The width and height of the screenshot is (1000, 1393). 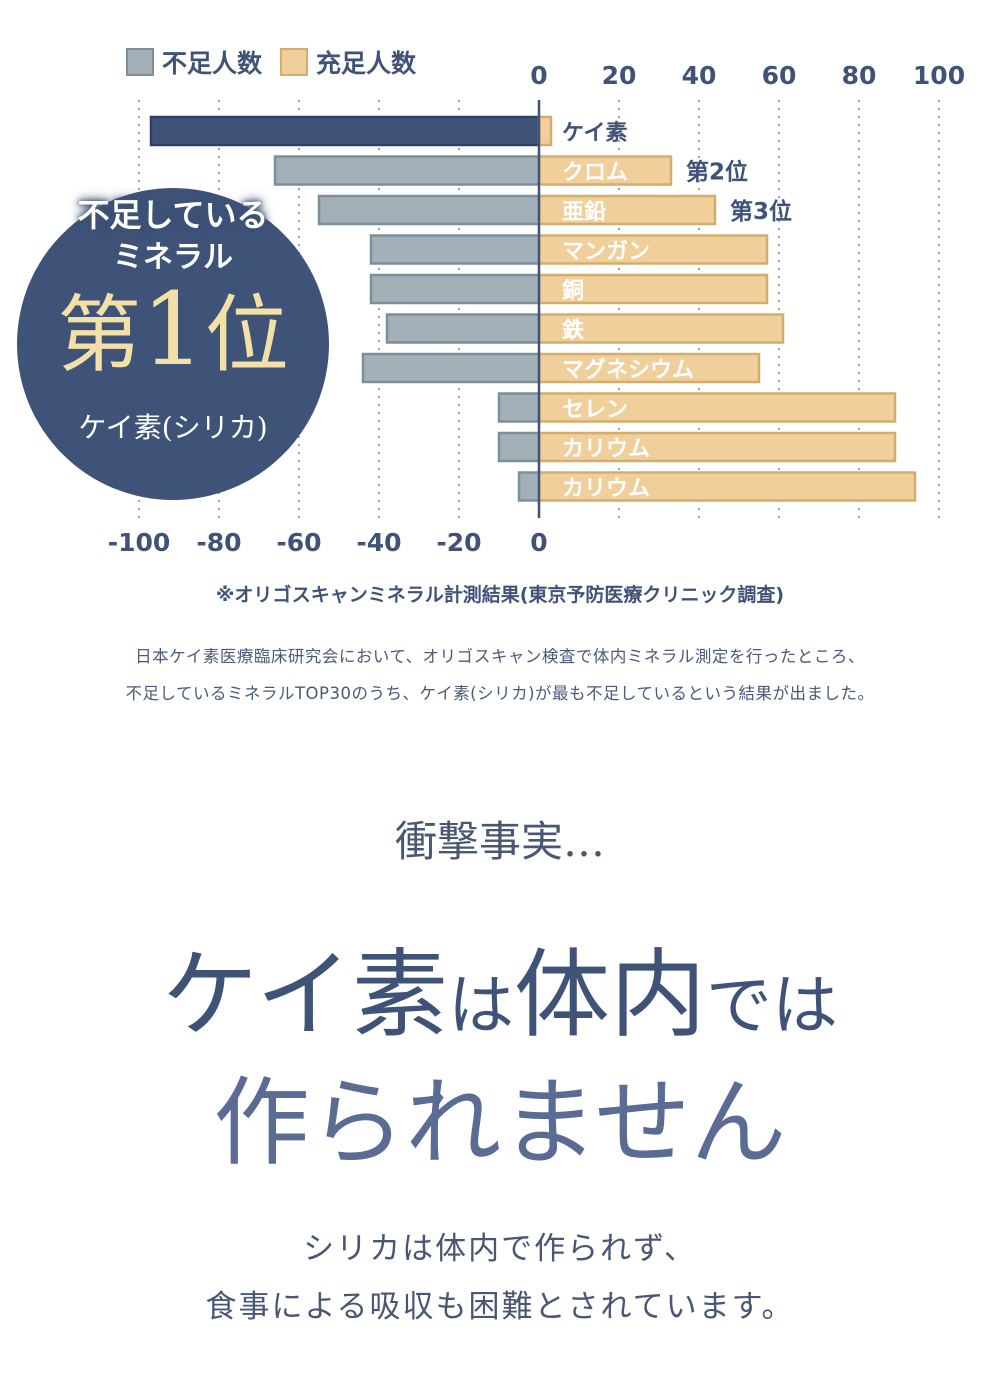 What do you see at coordinates (173, 215) in the screenshot?
I see `badge-line1: 不足している` at bounding box center [173, 215].